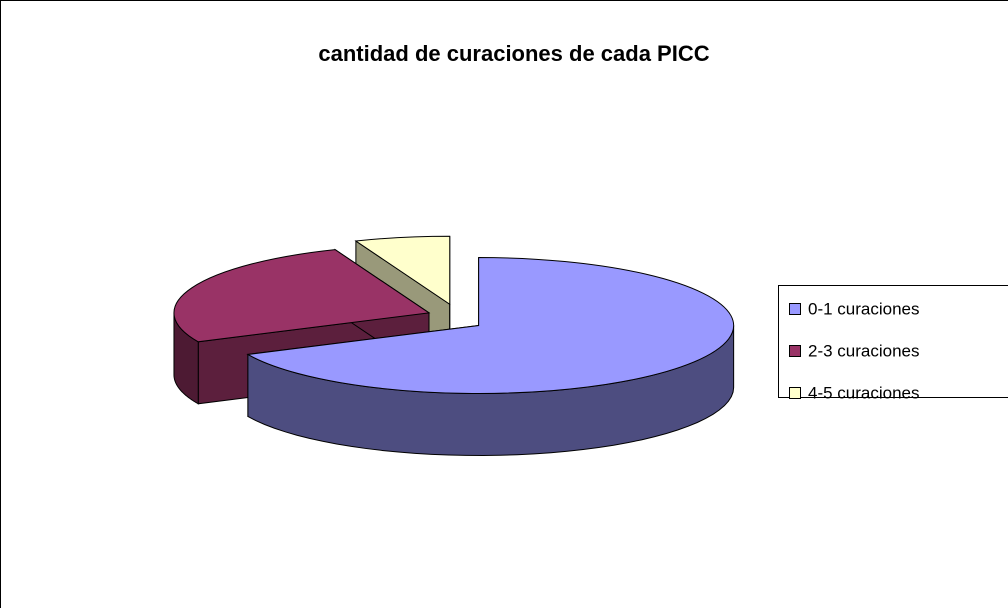  Describe the element at coordinates (513, 53) in the screenshot. I see `chart-title: cantidad de curaciones de cada PICC` at that location.